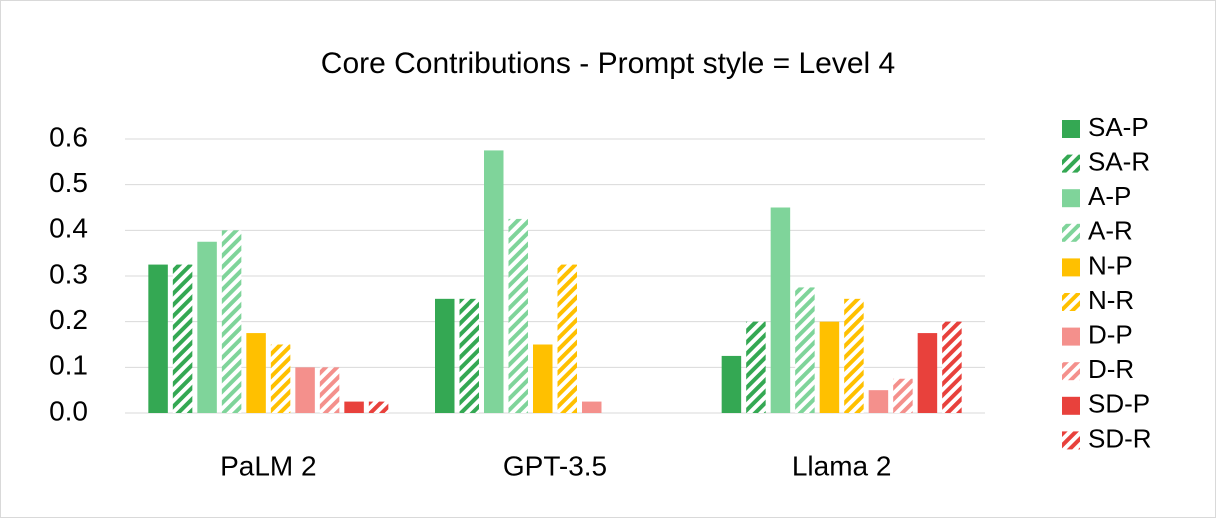 This screenshot has width=1216, height=518. I want to click on y-tick-label: 0.3, so click(68, 273).